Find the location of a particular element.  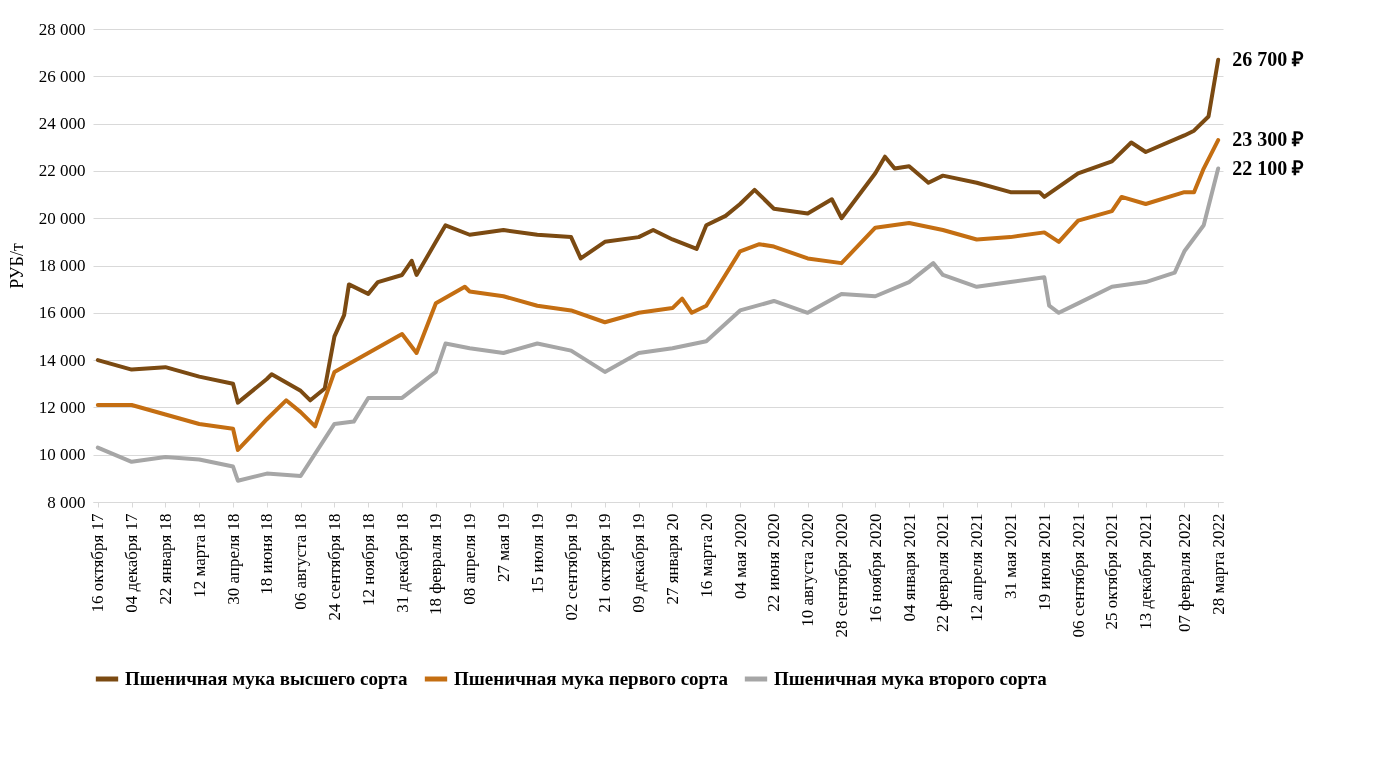

x-tick-label: 27 мая 19 is located at coordinates (503, 548).